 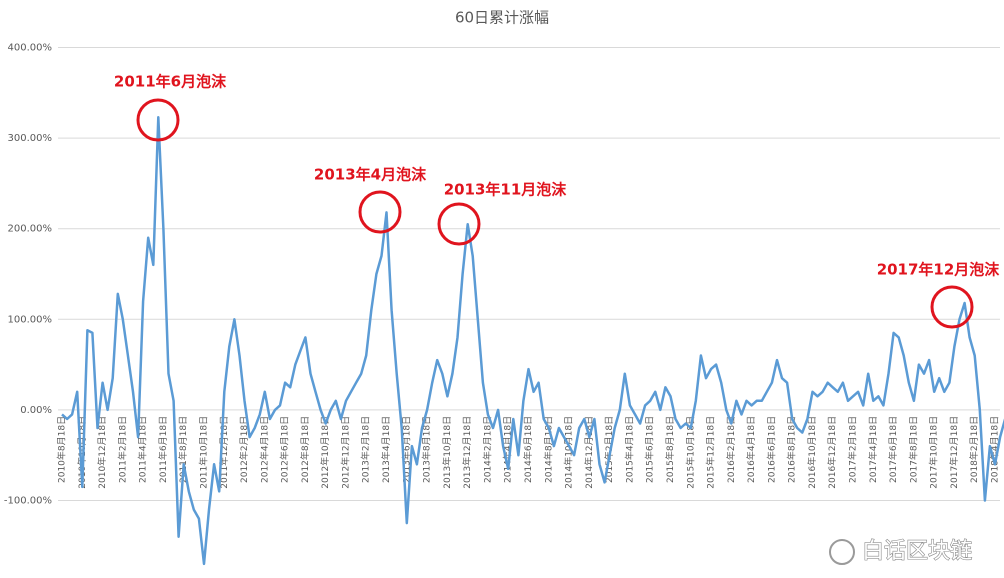 I want to click on x-tick-label: 2013年12月18日, so click(x=467, y=452).